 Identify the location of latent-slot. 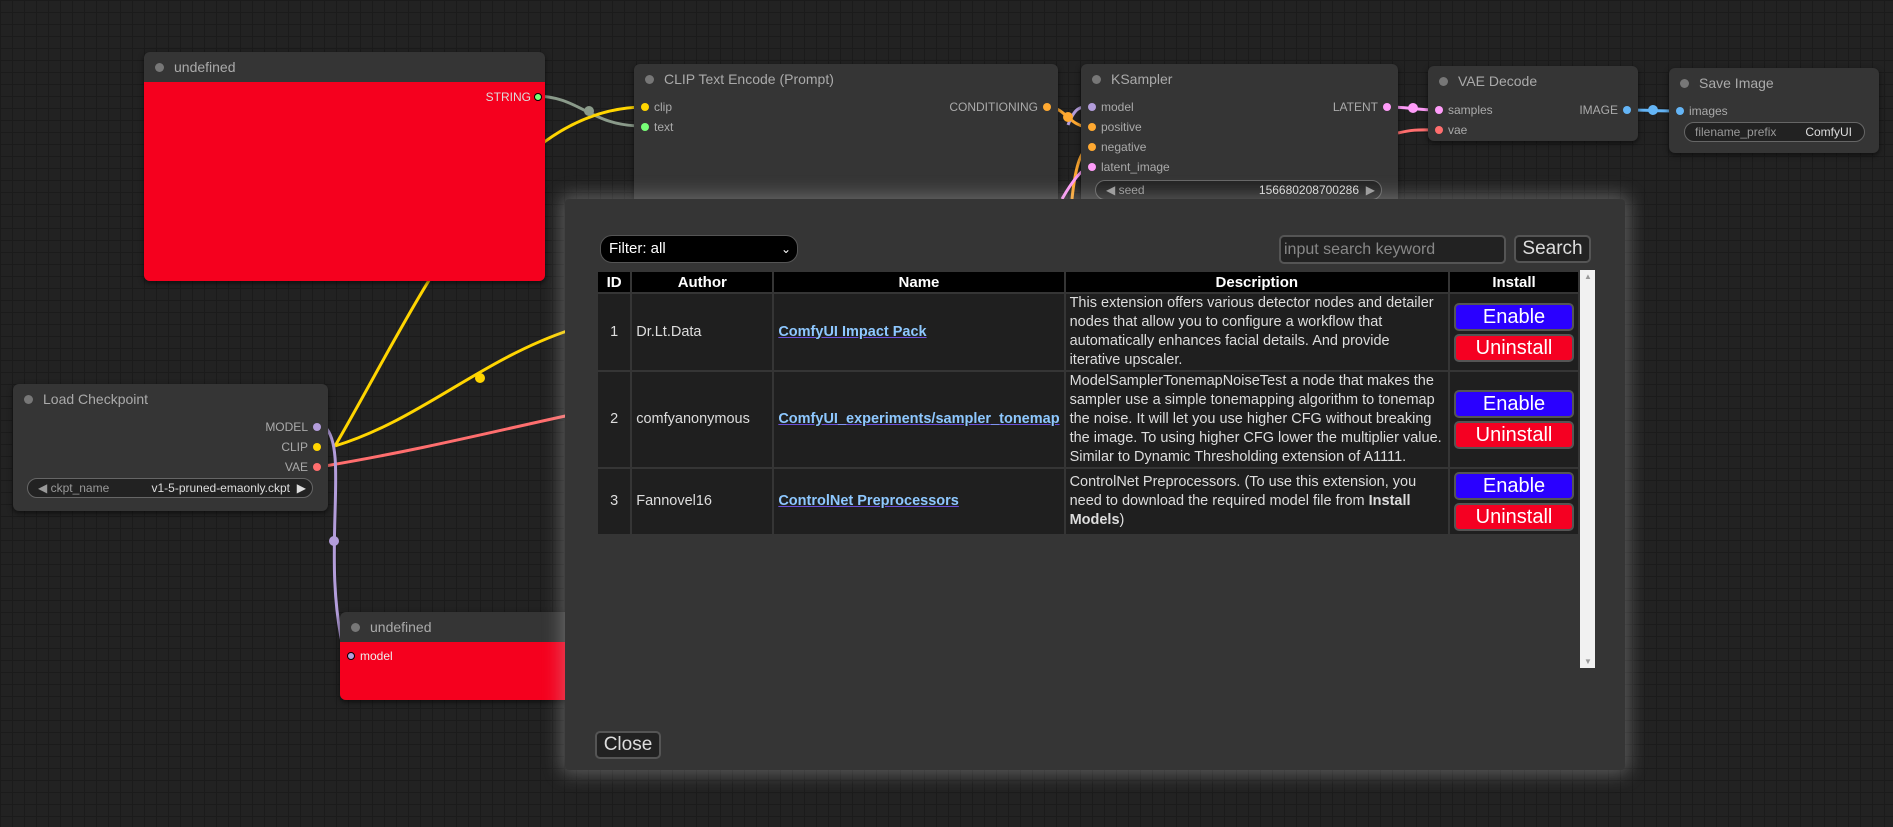
(1387, 107).